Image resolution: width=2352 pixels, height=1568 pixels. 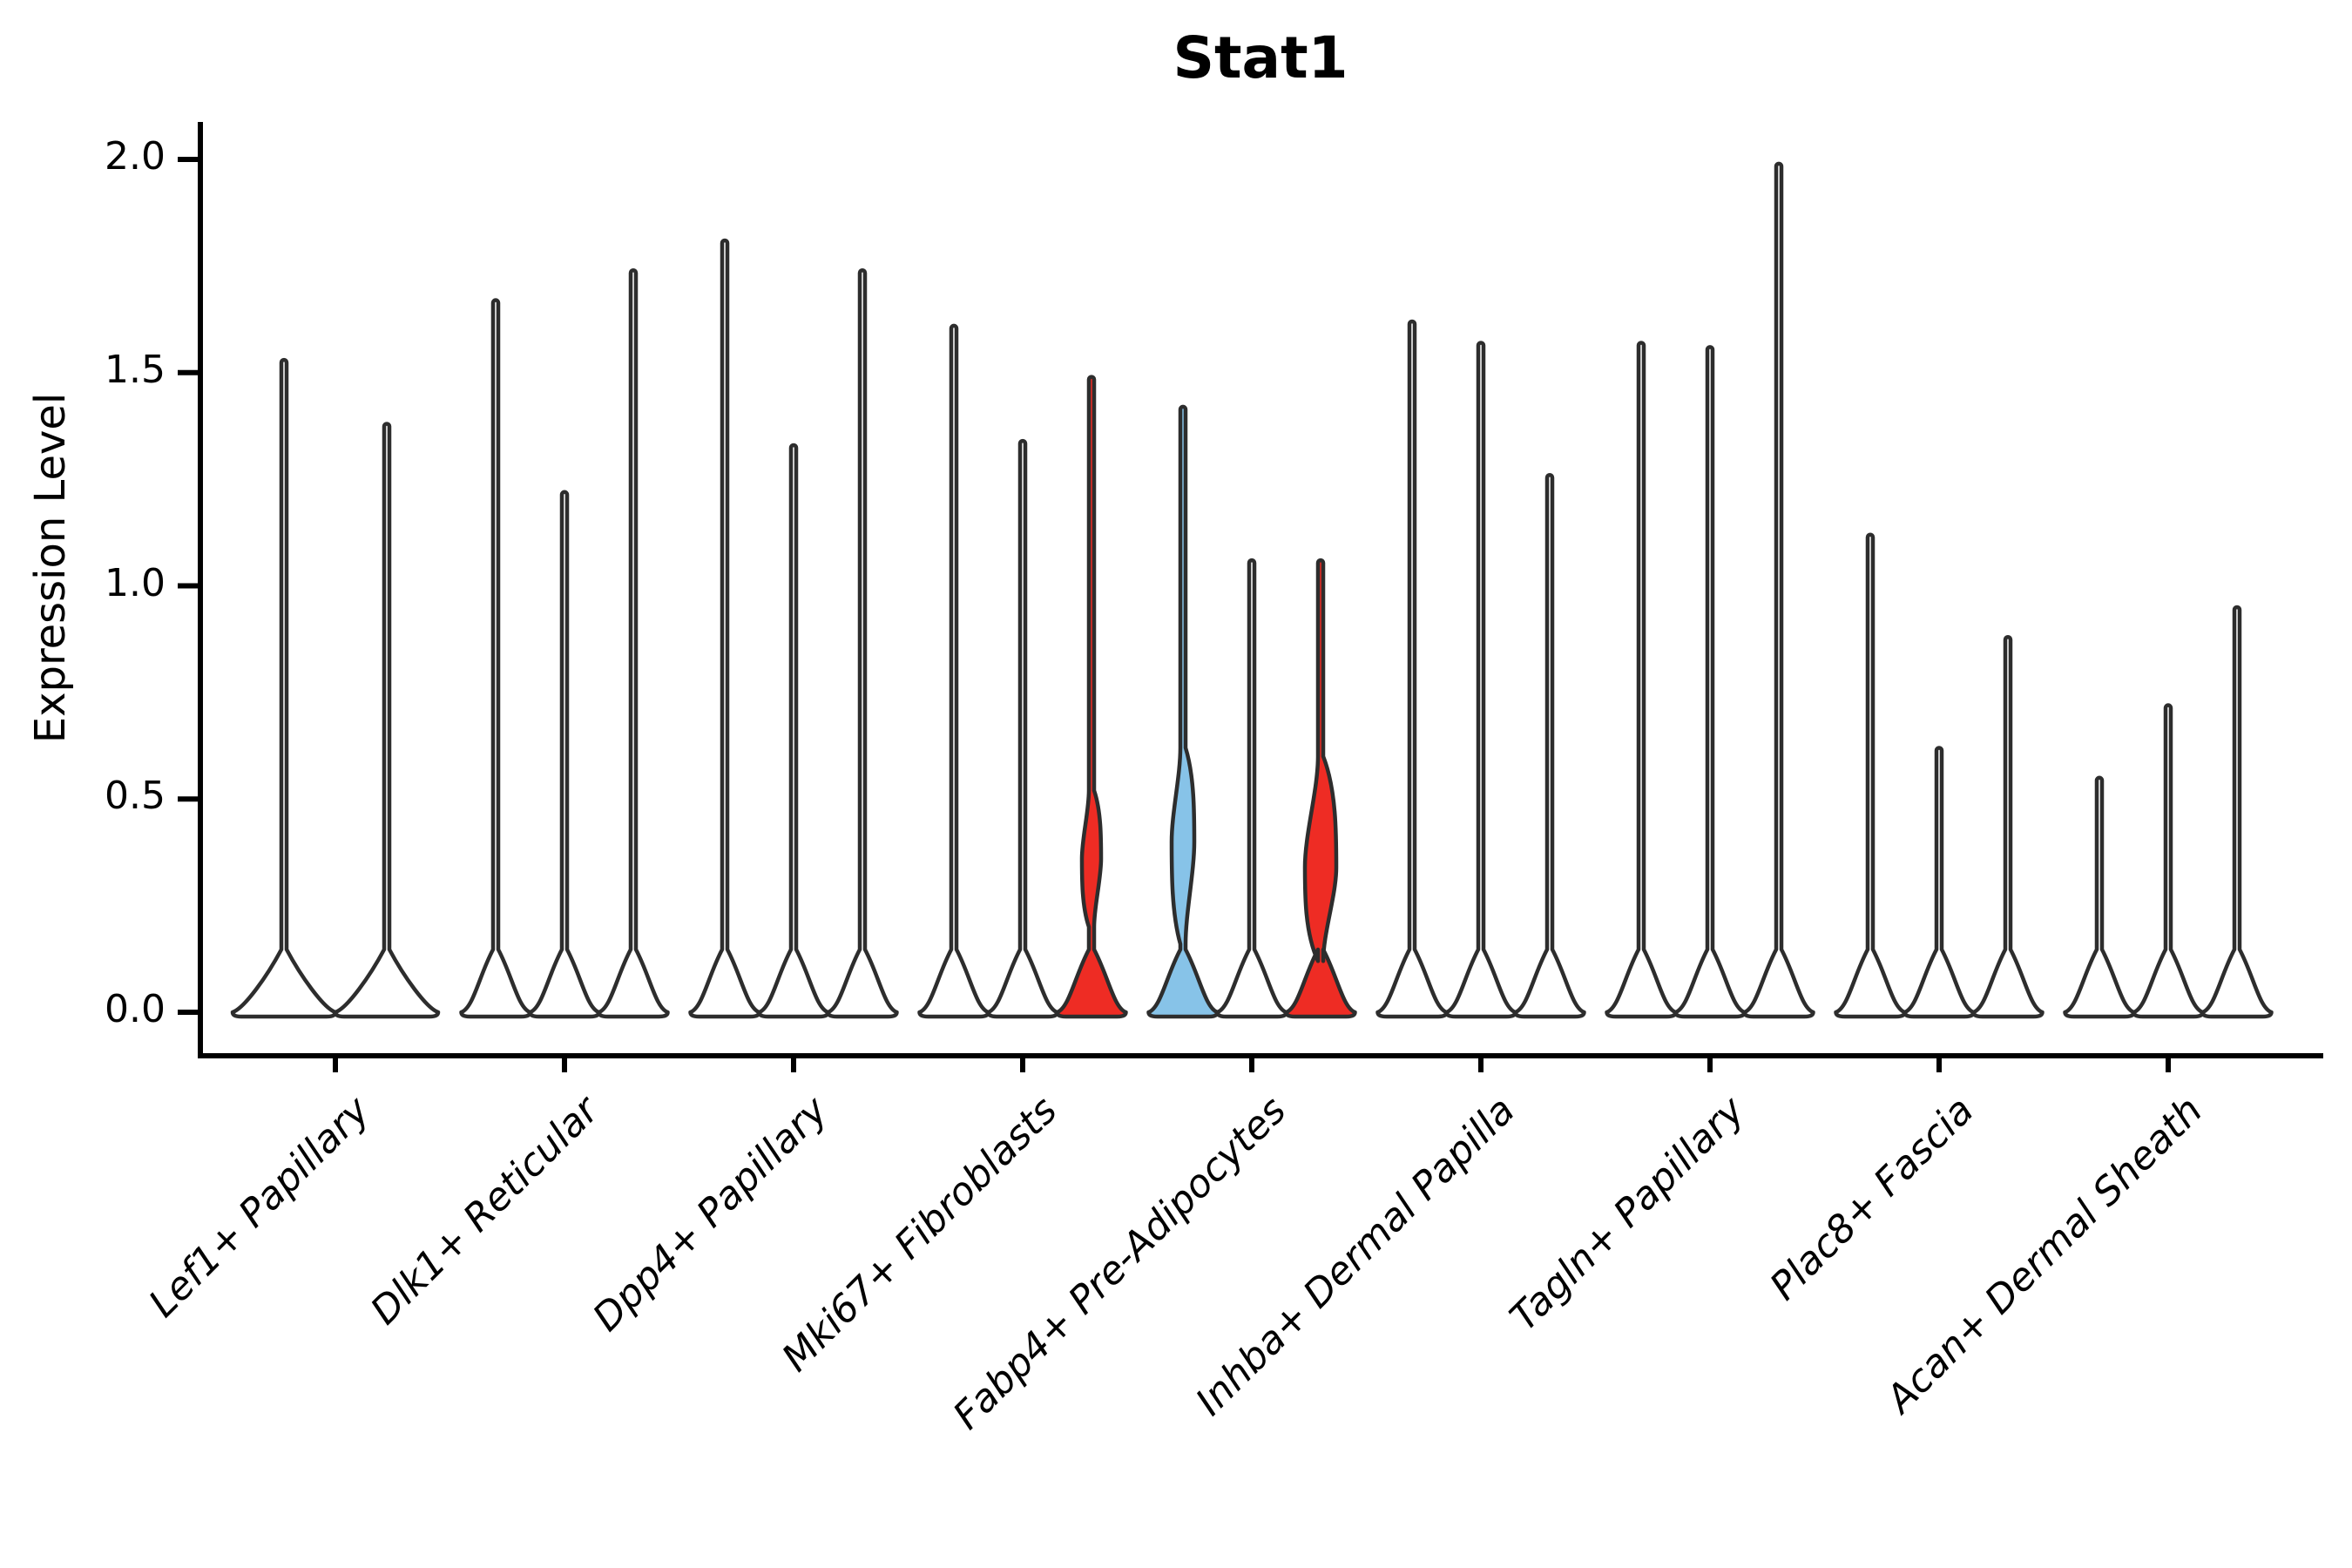 I want to click on y-tick-label: 0.5, so click(x=135, y=796).